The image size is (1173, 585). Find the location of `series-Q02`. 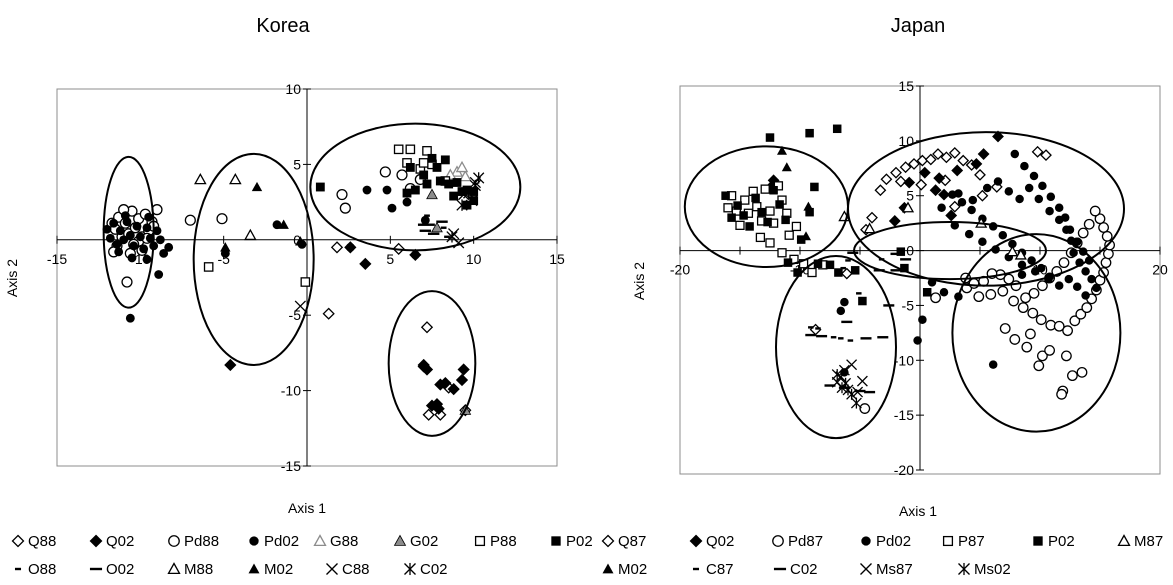

series-Q02 is located at coordinates (884, 178).